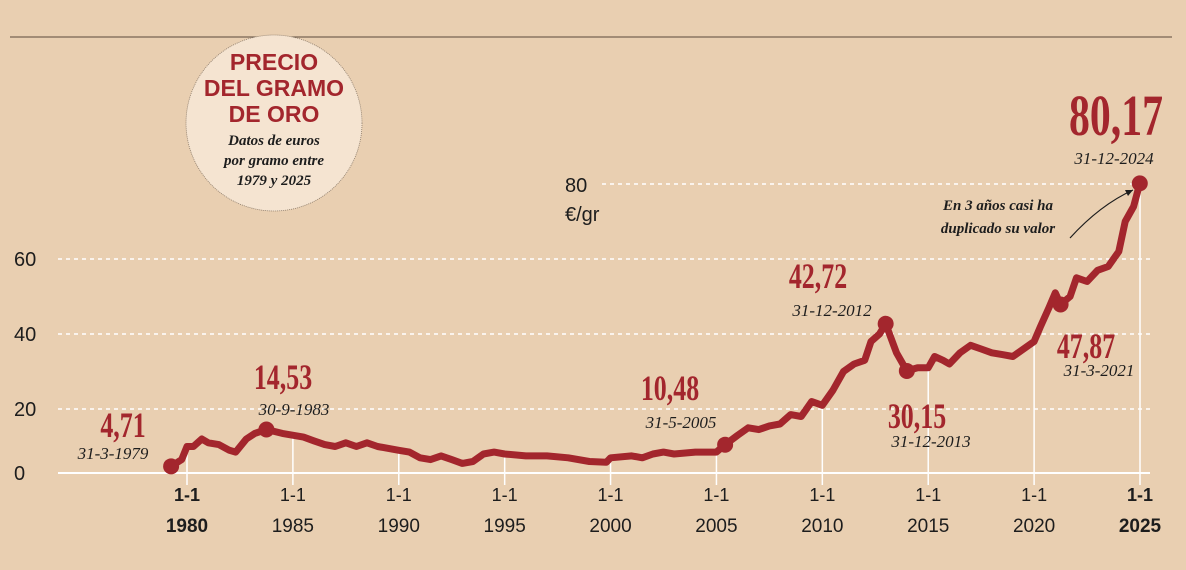 This screenshot has height=570, width=1186. What do you see at coordinates (1116, 115) in the screenshot?
I see `highlight-value: 80,17` at bounding box center [1116, 115].